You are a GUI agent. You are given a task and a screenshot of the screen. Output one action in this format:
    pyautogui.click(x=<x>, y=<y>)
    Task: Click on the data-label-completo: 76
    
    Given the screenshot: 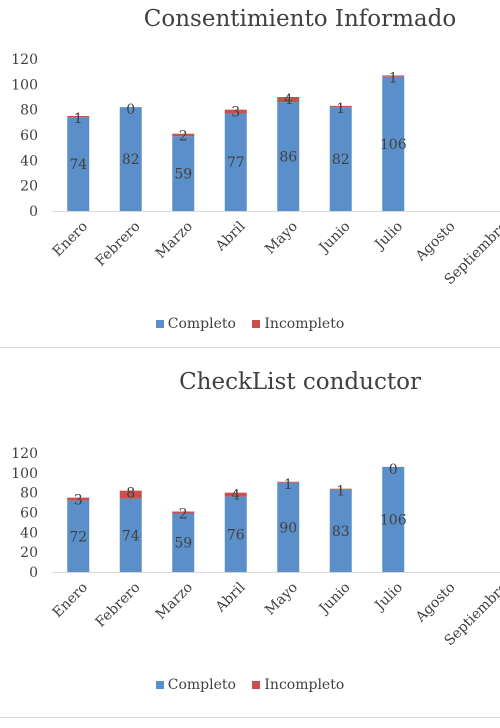 What is the action you would take?
    pyautogui.click(x=236, y=535)
    